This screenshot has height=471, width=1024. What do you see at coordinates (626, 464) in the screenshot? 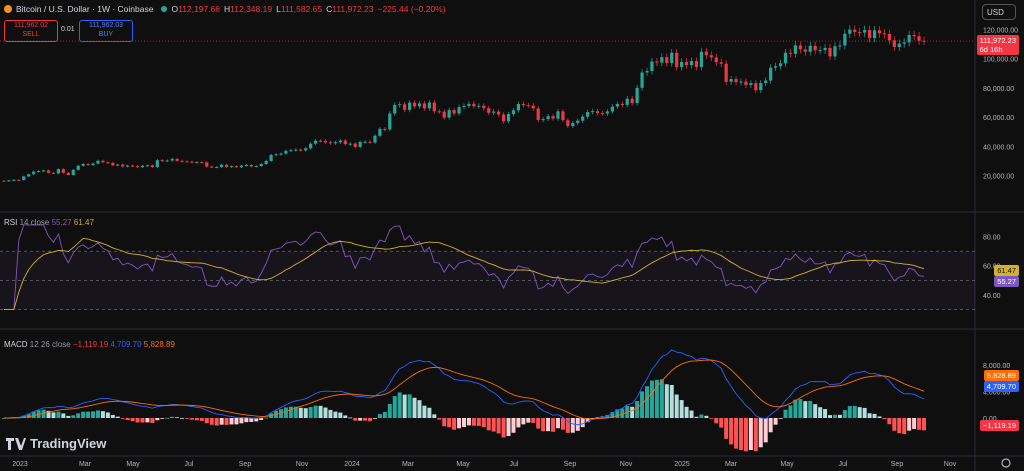
I see `time-axis-label: Nov` at bounding box center [626, 464].